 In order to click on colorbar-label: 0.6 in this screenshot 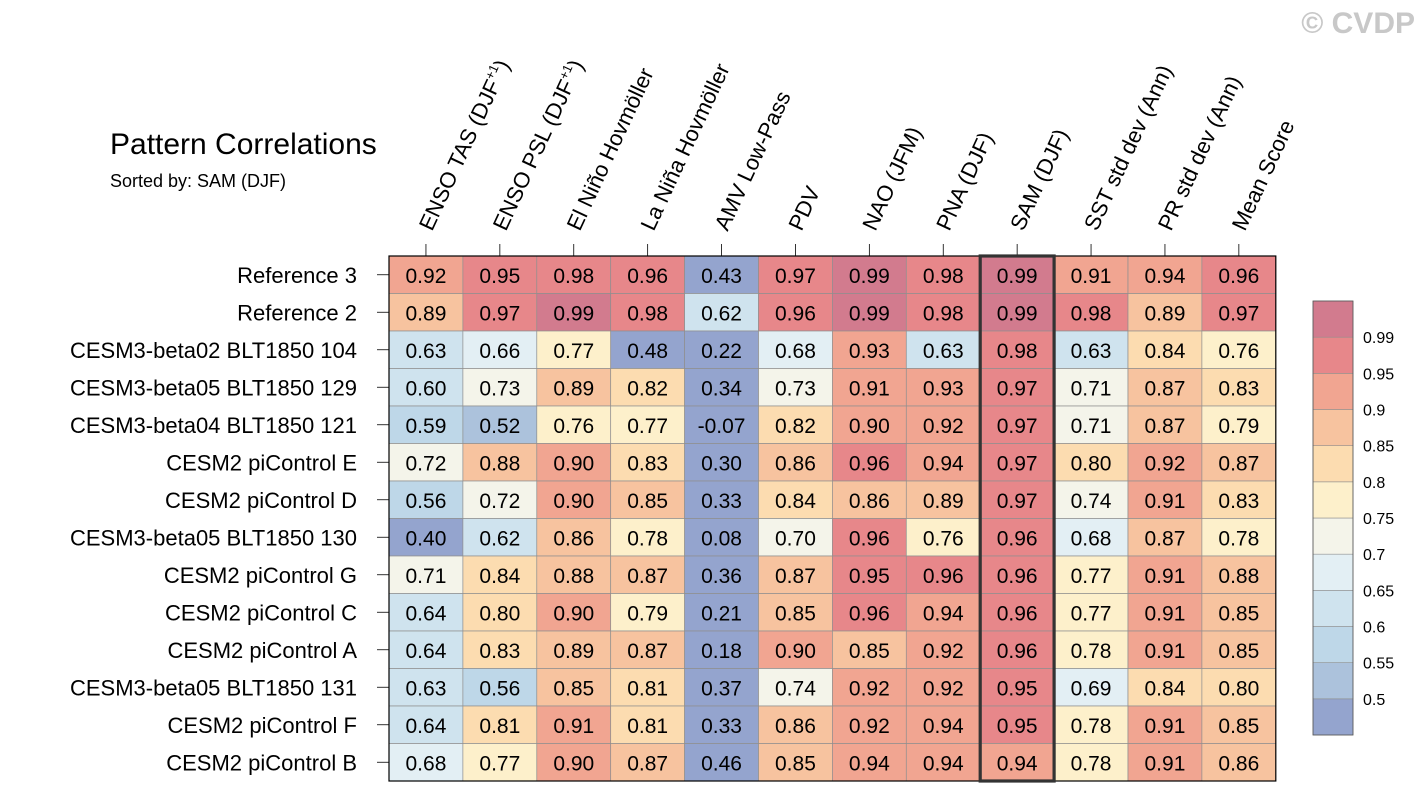, I will do `click(1374, 628)`.